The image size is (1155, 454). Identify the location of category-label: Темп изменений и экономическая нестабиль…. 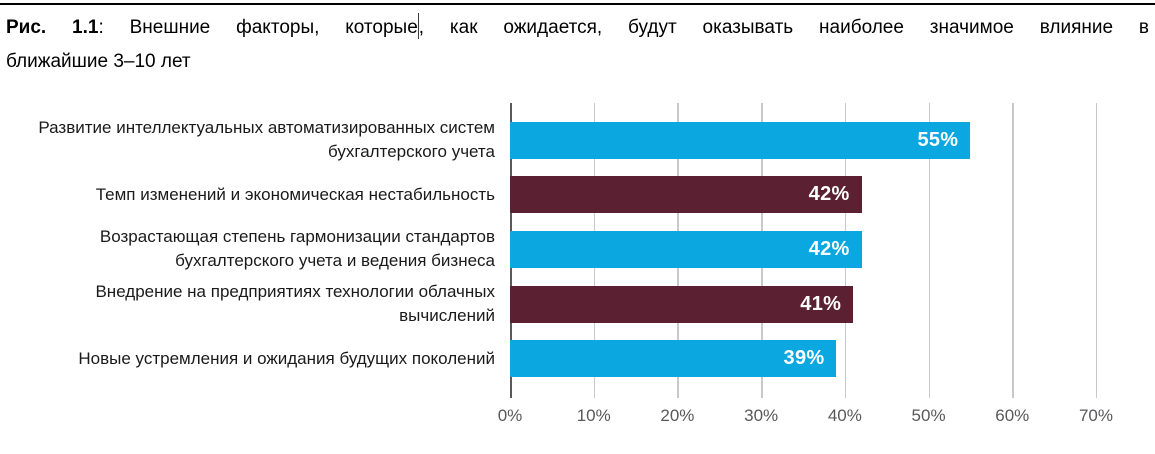
(295, 194).